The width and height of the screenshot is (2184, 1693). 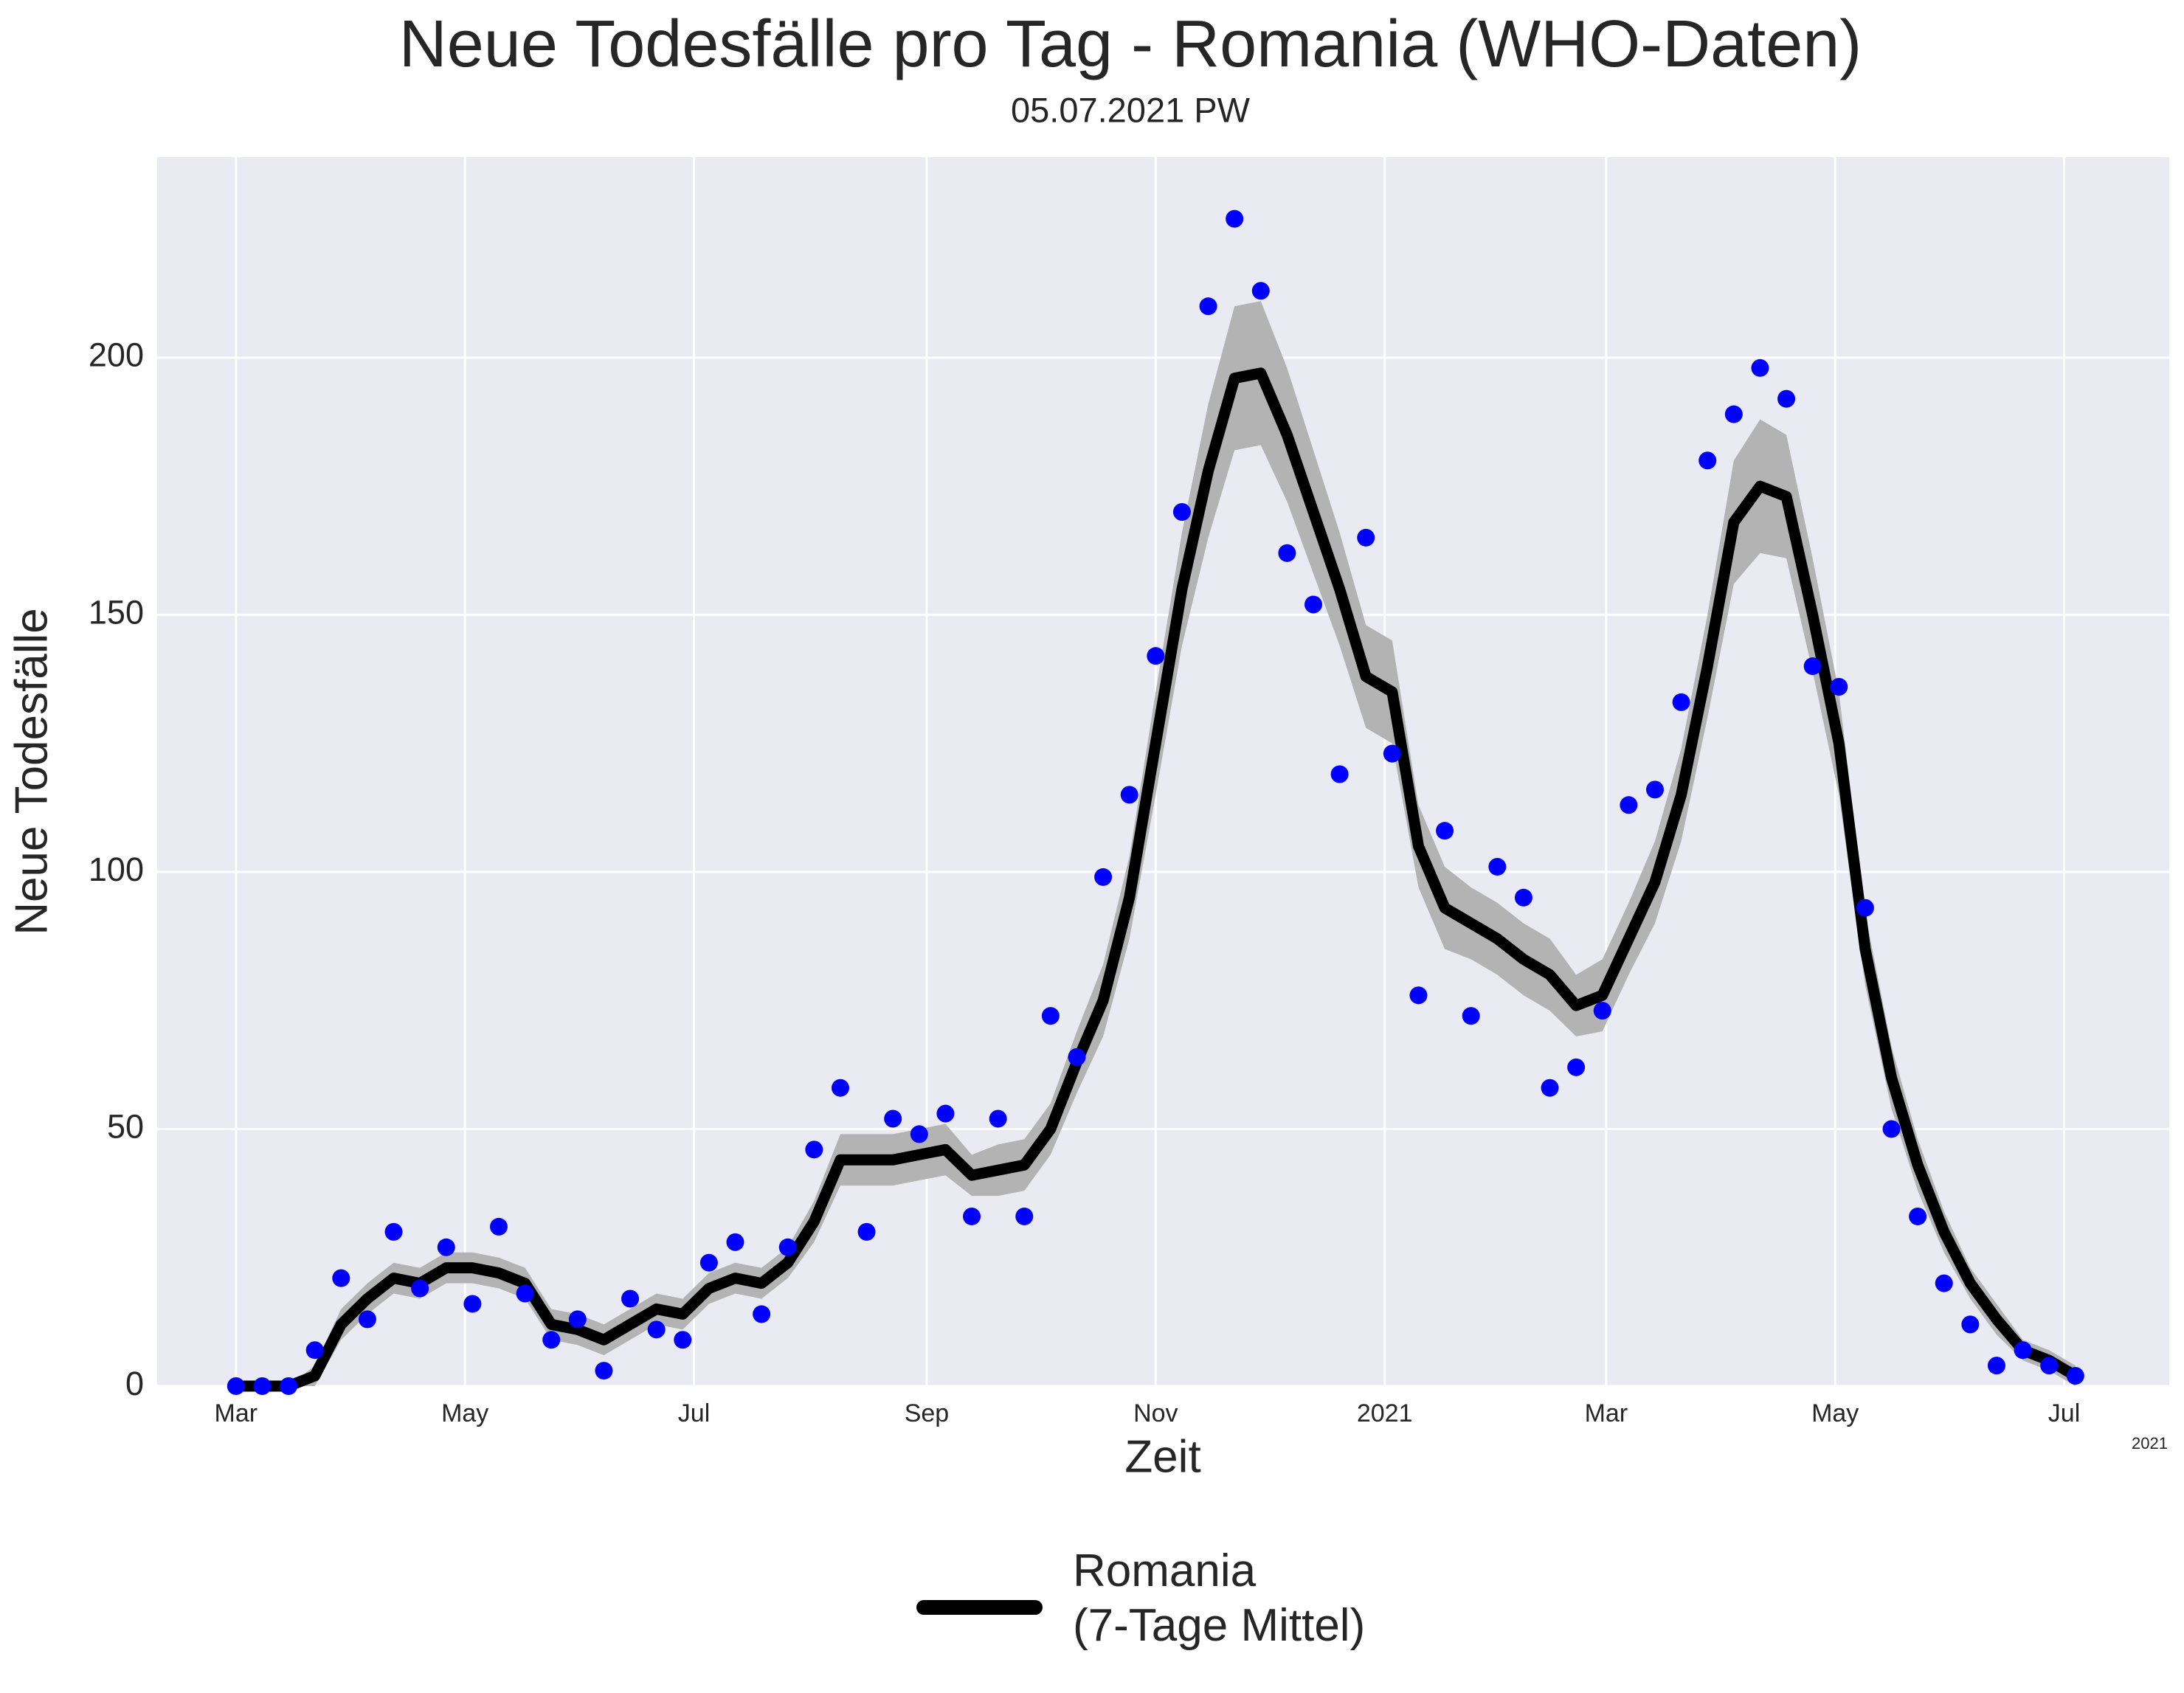 What do you see at coordinates (2150, 1443) in the screenshot?
I see `x-offset-label: 2021` at bounding box center [2150, 1443].